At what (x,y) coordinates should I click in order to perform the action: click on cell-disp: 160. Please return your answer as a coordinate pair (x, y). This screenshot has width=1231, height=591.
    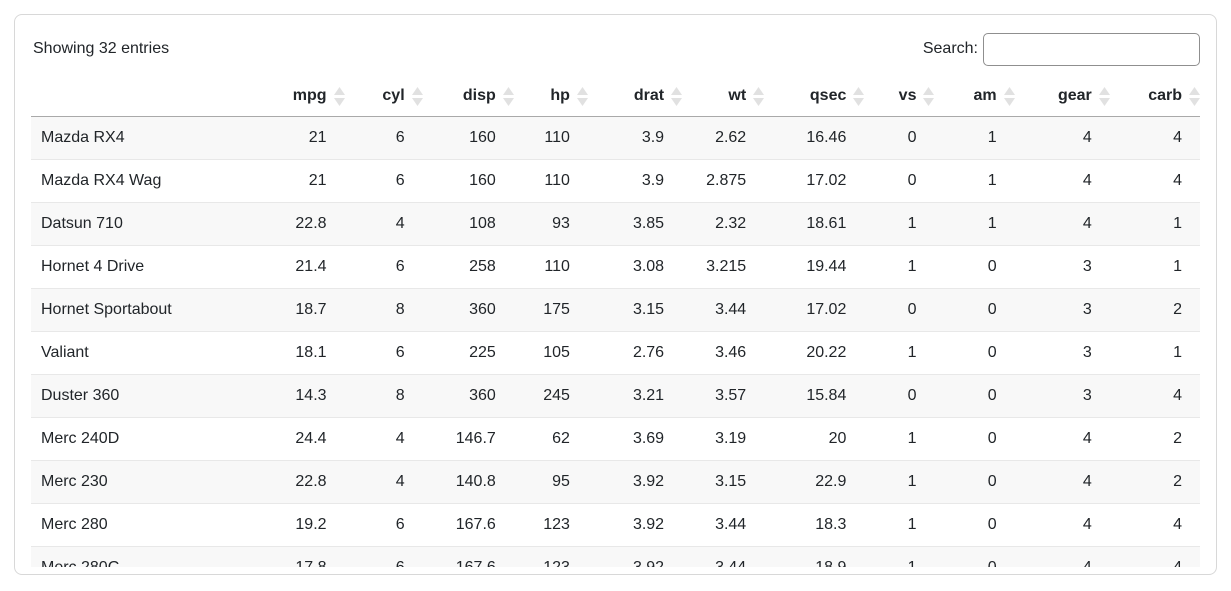
    Looking at the image, I should click on (482, 180).